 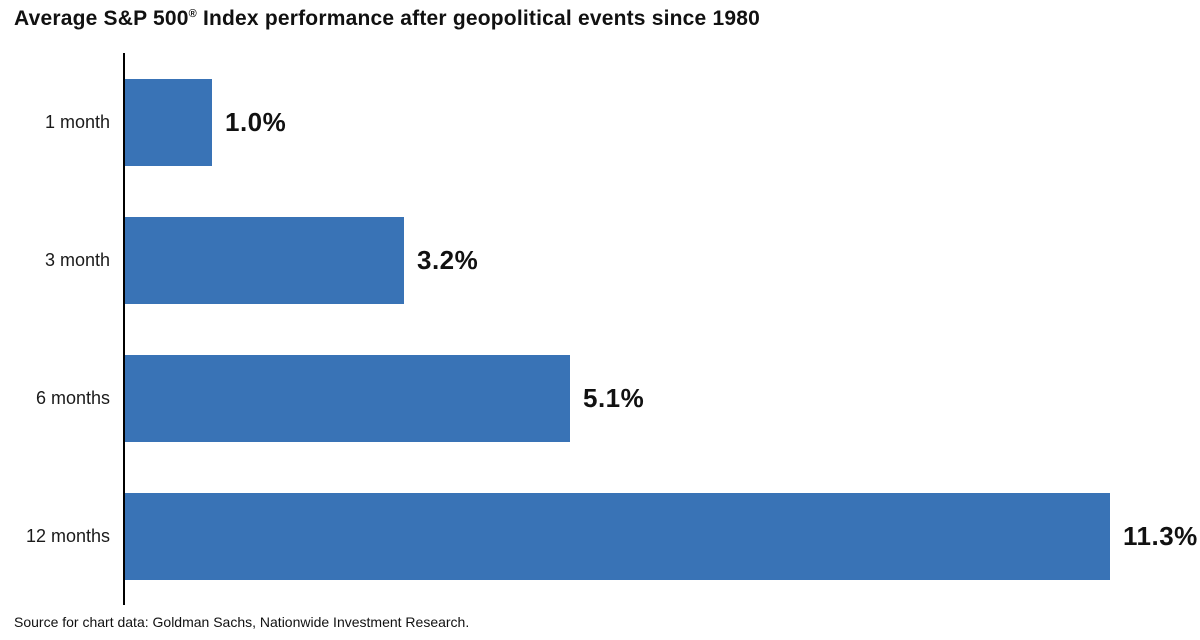 What do you see at coordinates (101, 18) in the screenshot?
I see `chart-title-text: Average S&P 500` at bounding box center [101, 18].